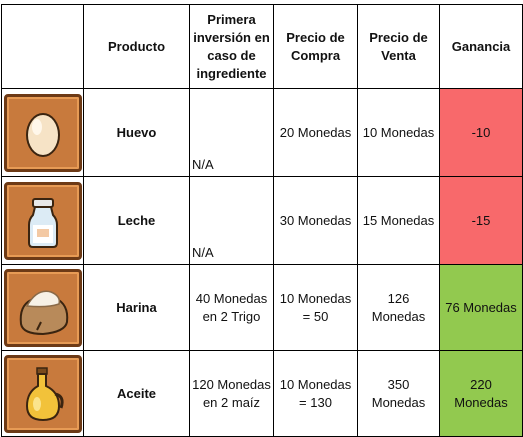 The image size is (523, 437). Describe the element at coordinates (481, 307) in the screenshot. I see `profit-cell: 76 Monedas` at that location.